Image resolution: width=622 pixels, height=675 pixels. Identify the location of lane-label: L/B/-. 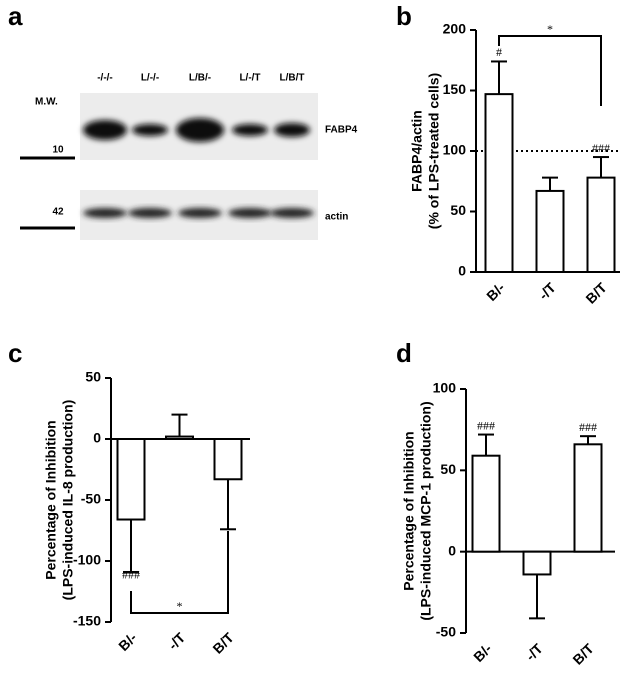
(200, 78).